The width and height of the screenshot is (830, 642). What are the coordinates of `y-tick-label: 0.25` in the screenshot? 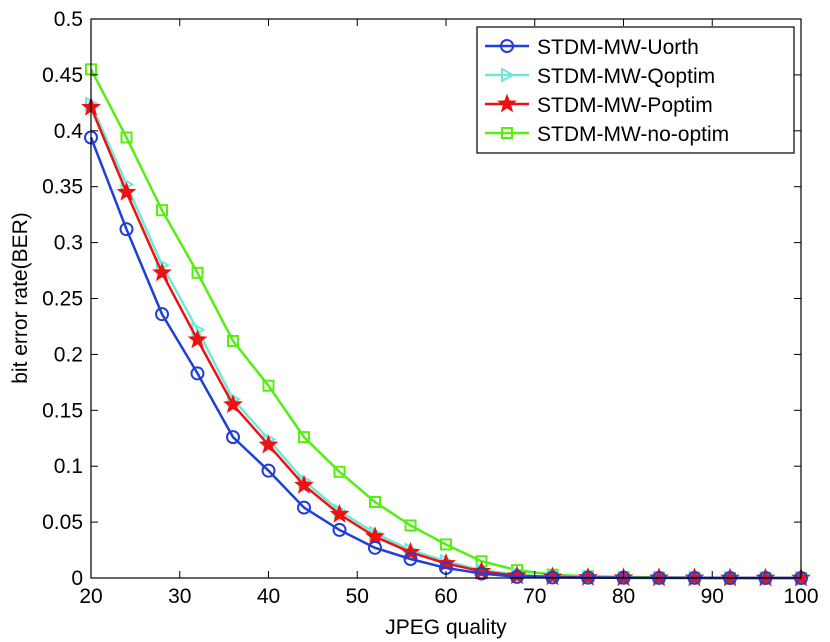 It's located at (62, 299).